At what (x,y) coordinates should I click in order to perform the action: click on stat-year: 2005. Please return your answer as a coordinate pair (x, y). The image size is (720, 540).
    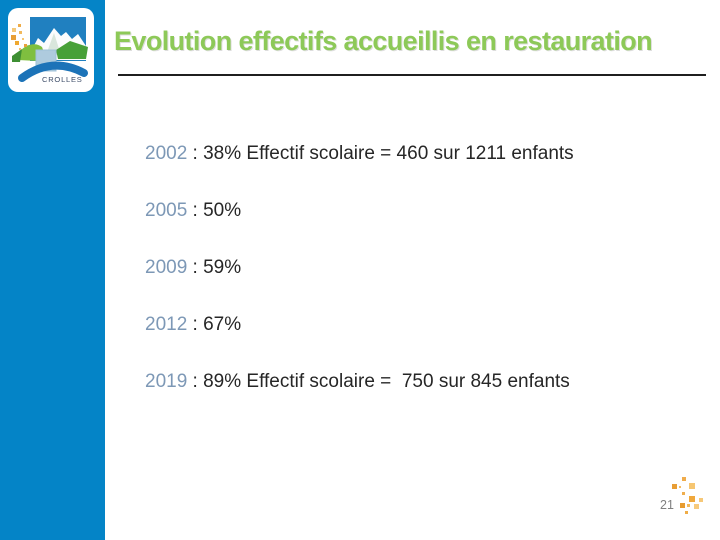
    Looking at the image, I should click on (166, 210).